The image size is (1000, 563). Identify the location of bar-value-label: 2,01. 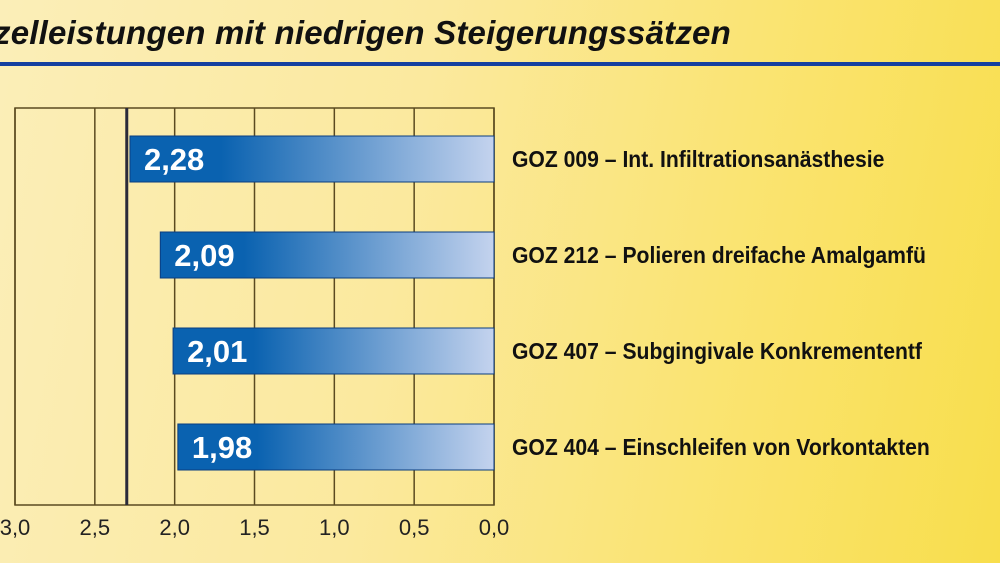
(217, 351).